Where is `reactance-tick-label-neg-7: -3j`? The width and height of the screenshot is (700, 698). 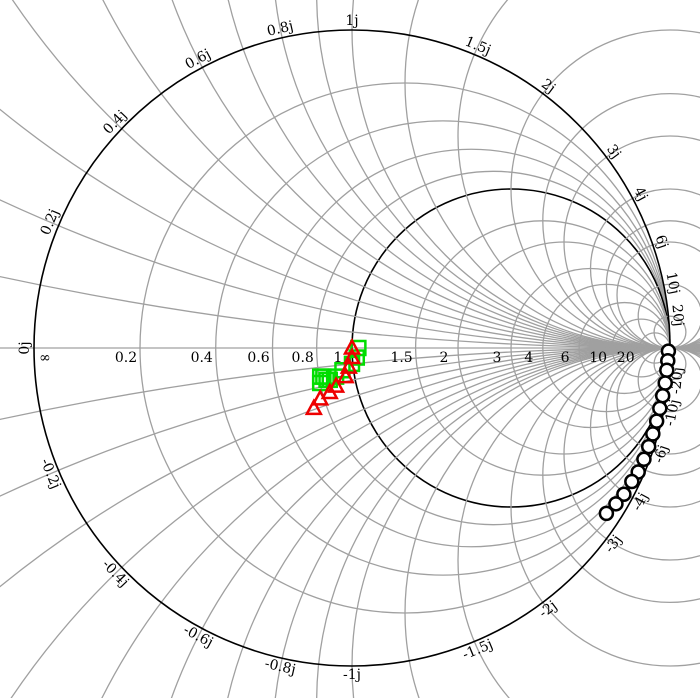
reactance-tick-label-neg-7: -3j is located at coordinates (614, 544).